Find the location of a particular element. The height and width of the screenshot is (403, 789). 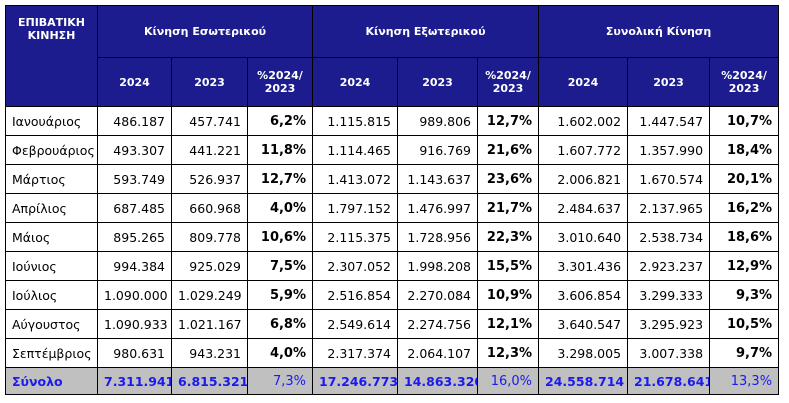

value-cell: 22,3% is located at coordinates (508, 237).